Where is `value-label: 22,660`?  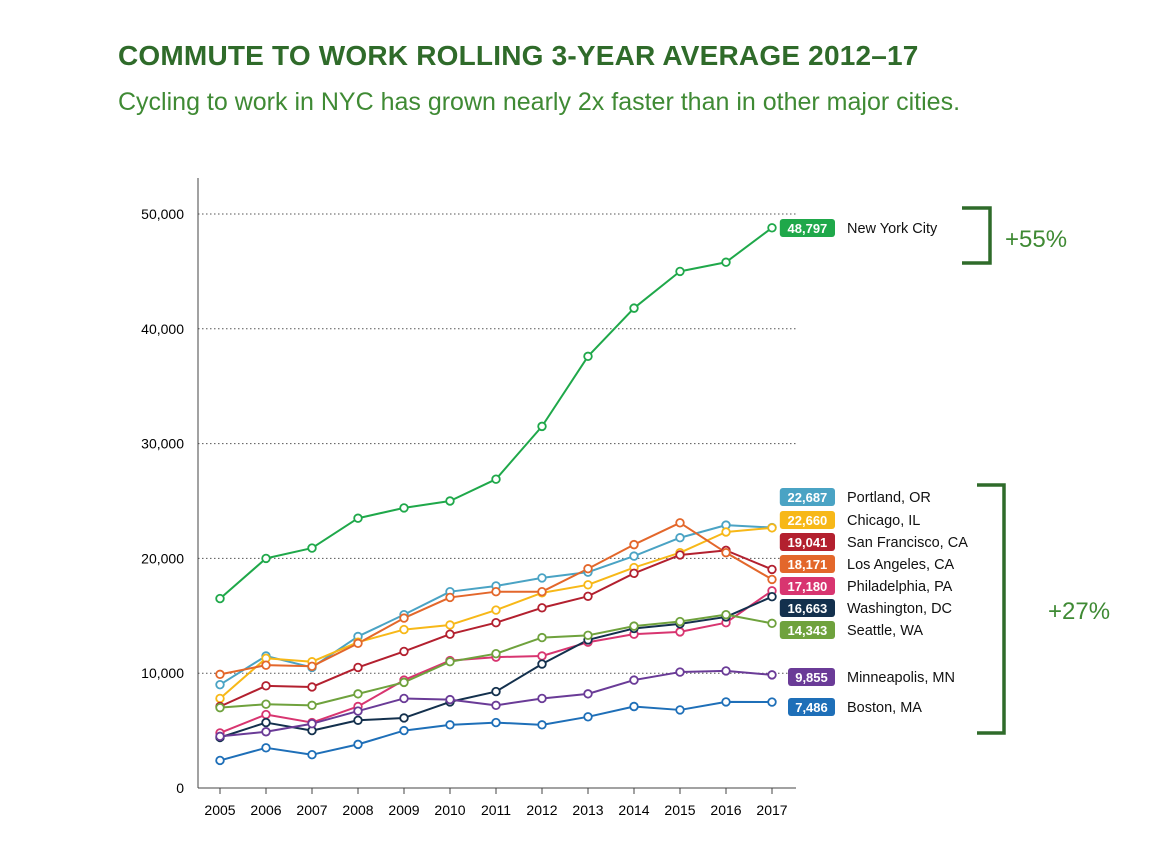 value-label: 22,660 is located at coordinates (808, 520).